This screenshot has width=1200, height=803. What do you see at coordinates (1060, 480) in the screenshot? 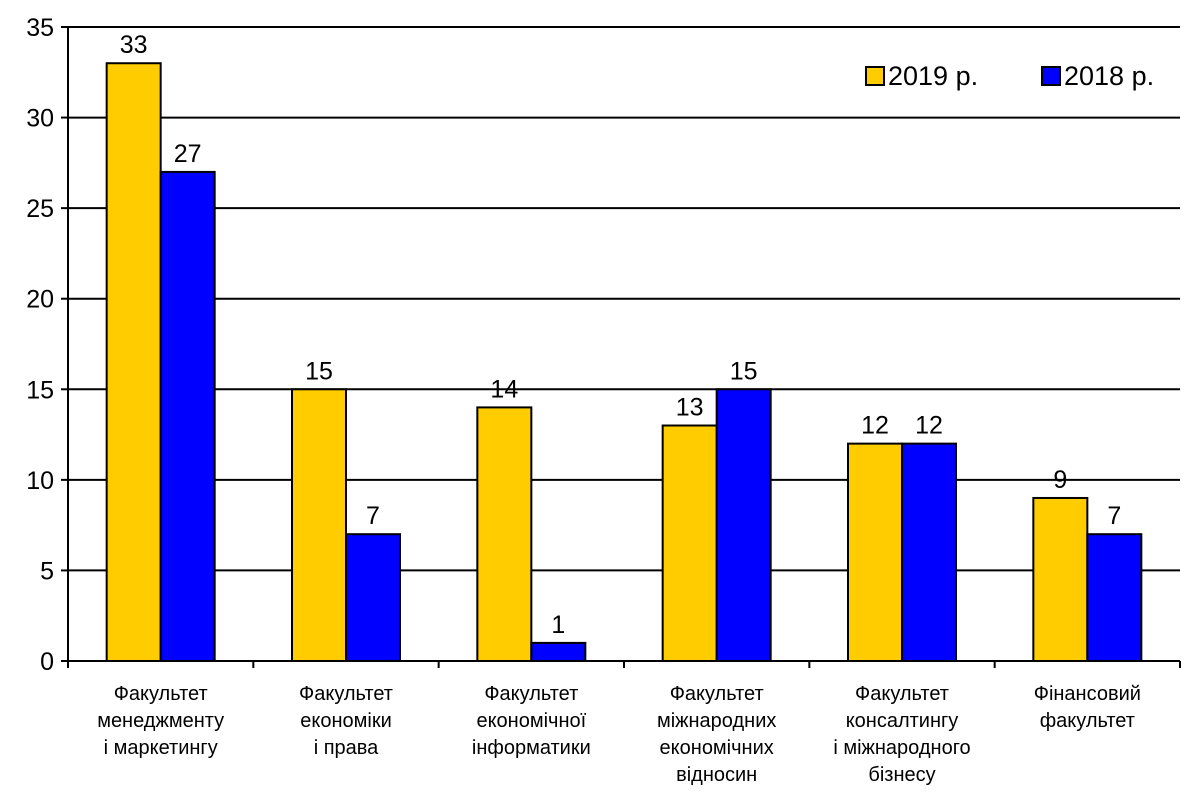
I see `data-label: 9` at bounding box center [1060, 480].